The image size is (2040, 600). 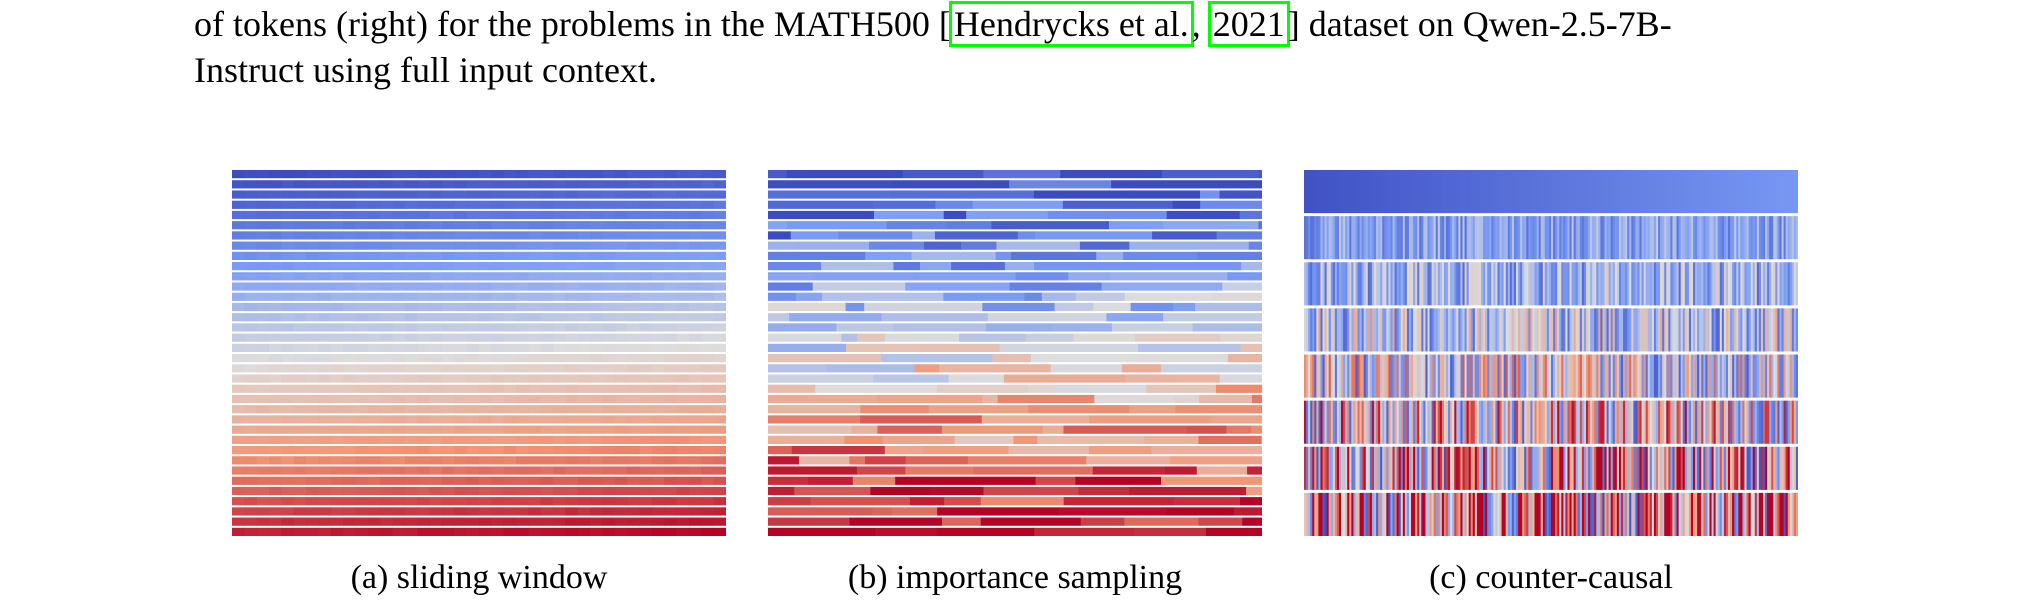 I want to click on citation-year-link: 2021, so click(x=1249, y=24).